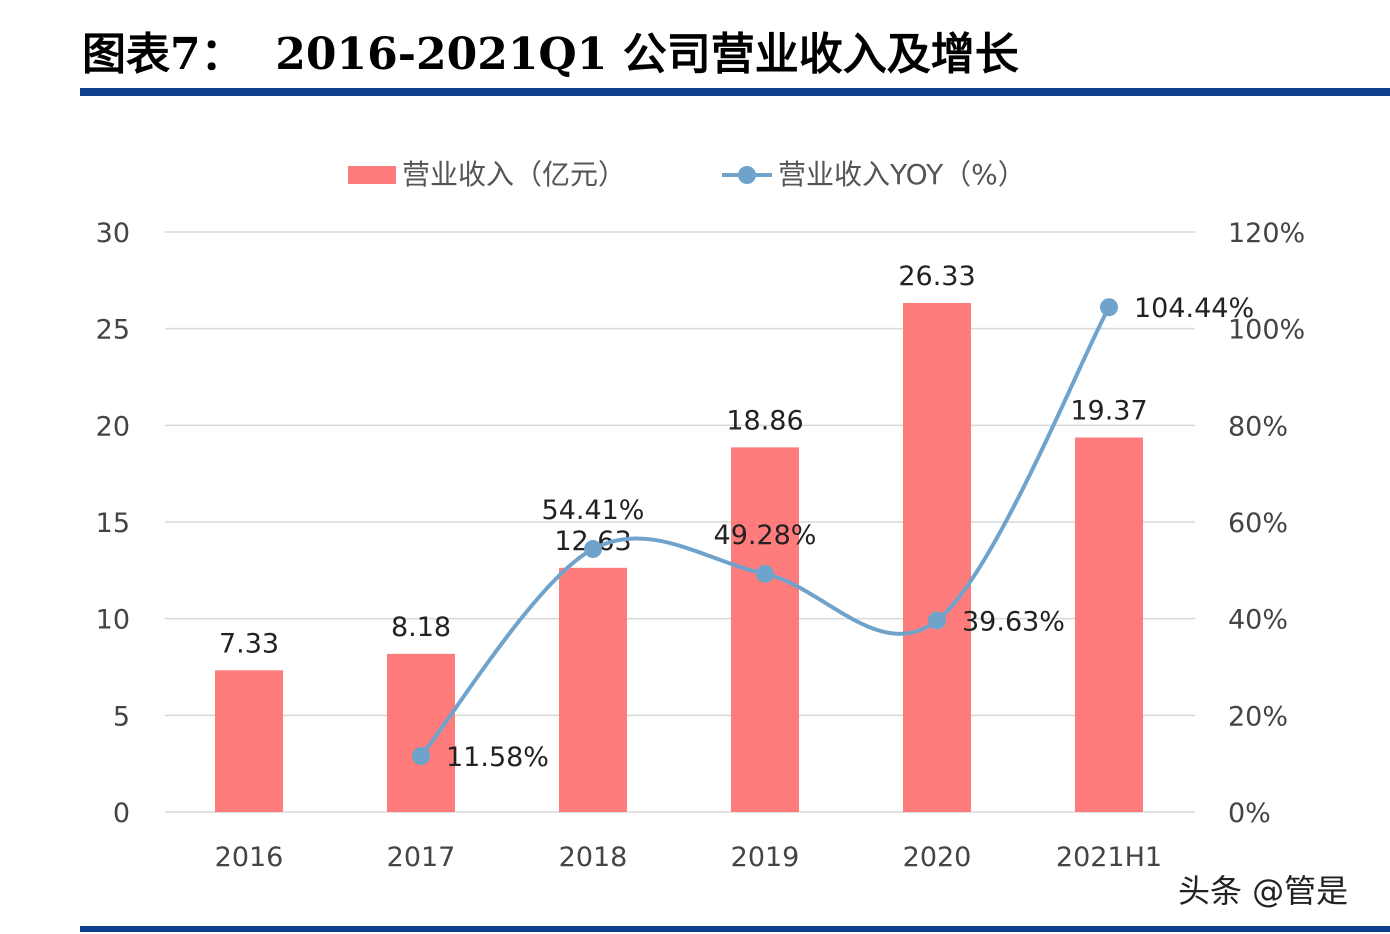  I want to click on yoy-value-label: 39.63%, so click(1013, 621).